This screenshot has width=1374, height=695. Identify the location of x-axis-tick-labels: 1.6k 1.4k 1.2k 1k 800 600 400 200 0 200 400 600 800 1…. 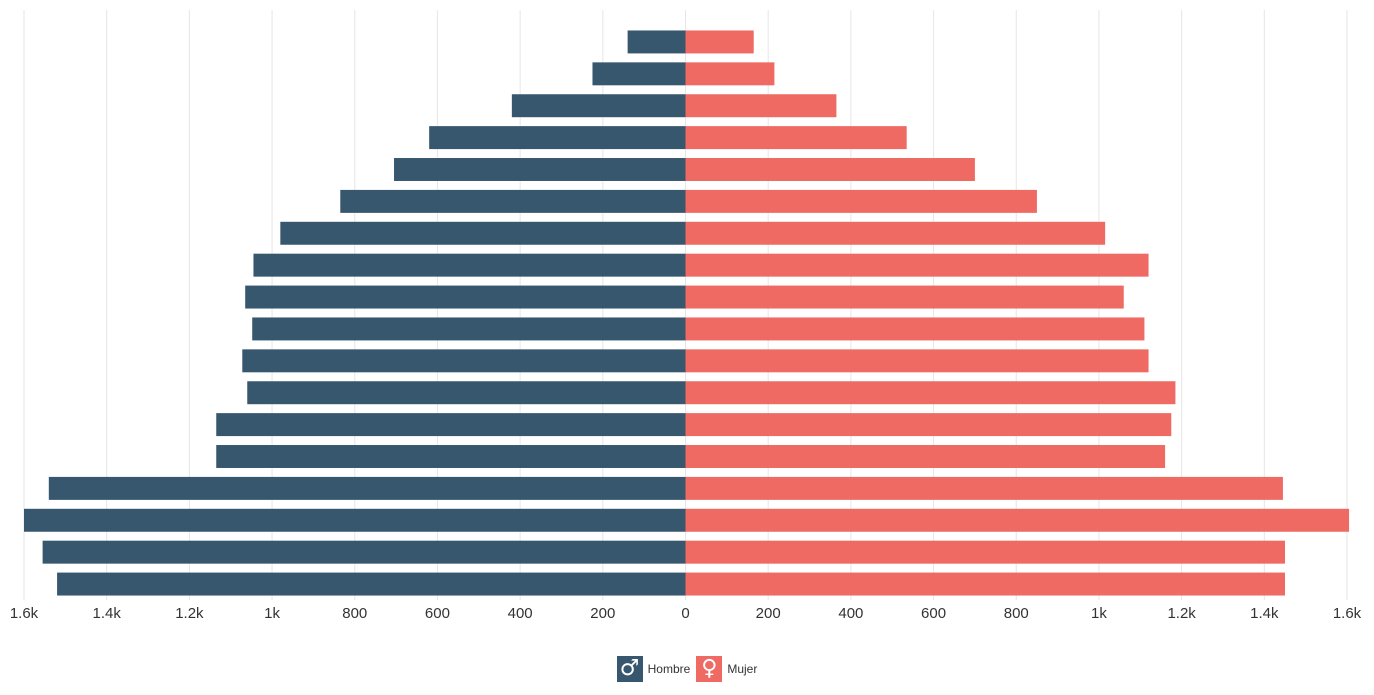
(686, 613).